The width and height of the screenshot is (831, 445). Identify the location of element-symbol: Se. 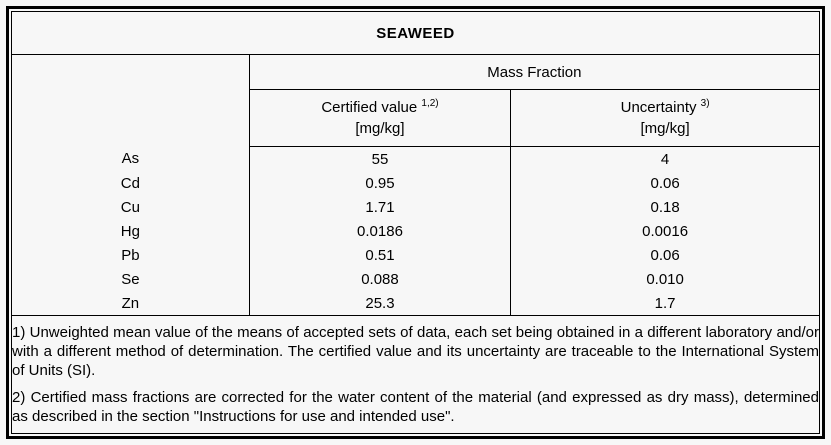
(131, 279).